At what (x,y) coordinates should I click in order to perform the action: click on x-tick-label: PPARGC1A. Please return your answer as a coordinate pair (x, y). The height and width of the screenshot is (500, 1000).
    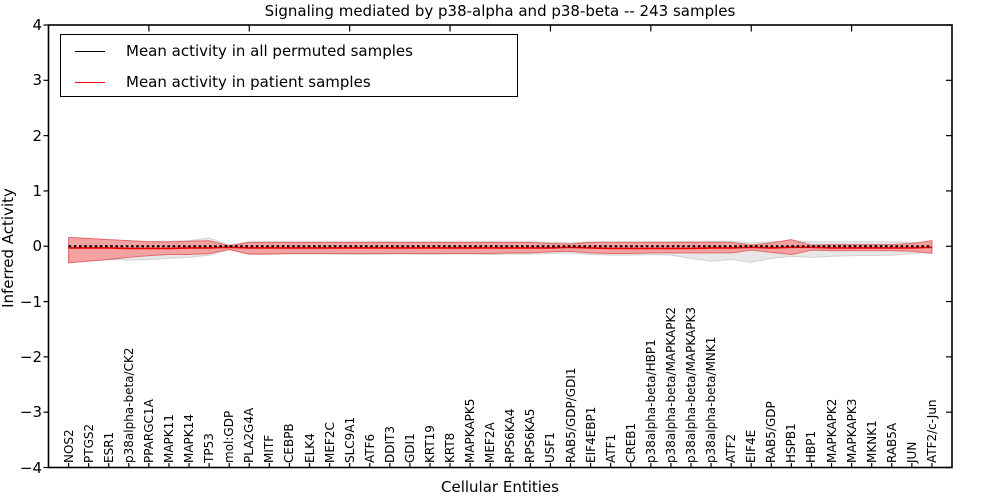
    Looking at the image, I should click on (148, 431).